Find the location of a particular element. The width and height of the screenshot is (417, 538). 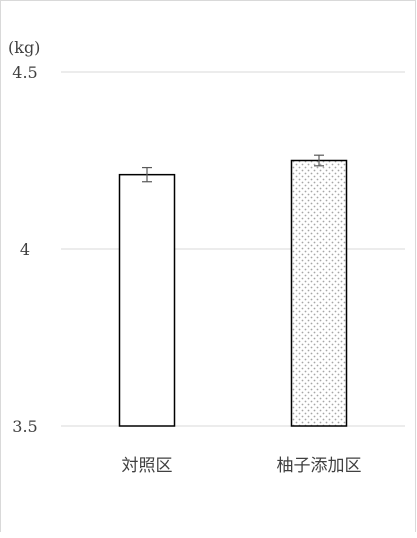

y-tick-label: 4.5 is located at coordinates (24, 72).